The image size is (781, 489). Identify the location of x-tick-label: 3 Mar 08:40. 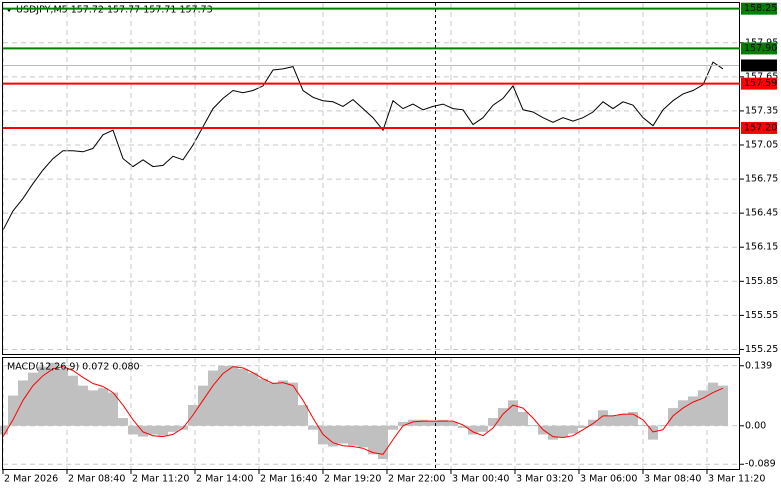
(672, 479).